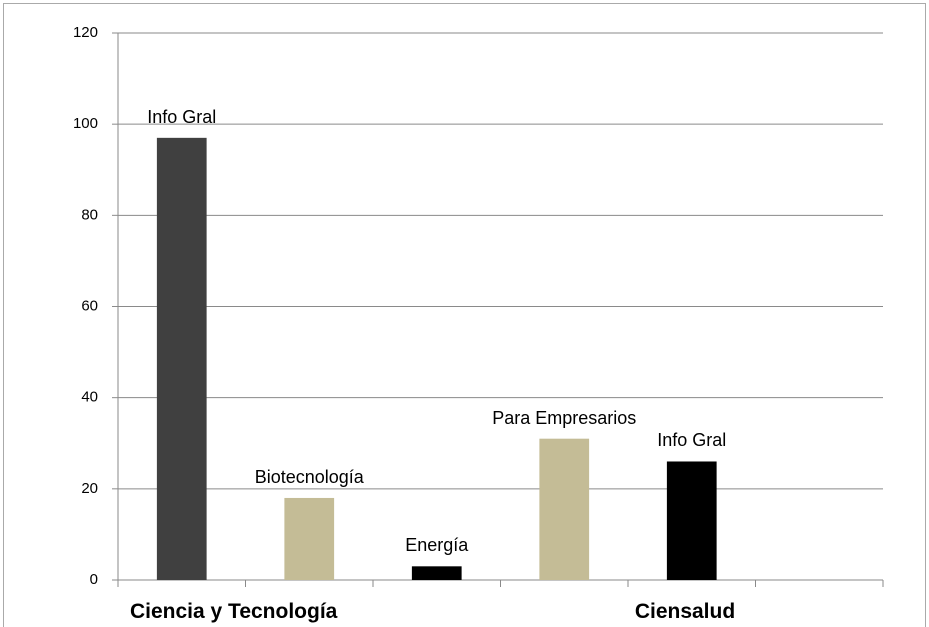 The width and height of the screenshot is (929, 627). Describe the element at coordinates (89, 397) in the screenshot. I see `y-tick-label: 40` at that location.